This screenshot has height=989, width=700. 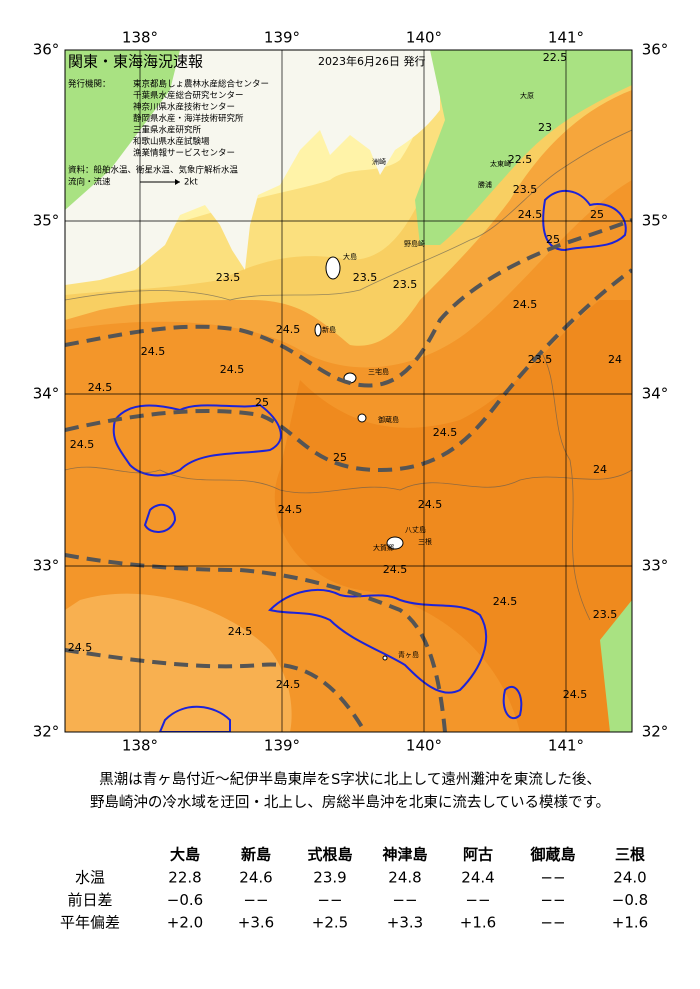 I want to click on legend-label: 流向・流速, so click(x=89, y=182).